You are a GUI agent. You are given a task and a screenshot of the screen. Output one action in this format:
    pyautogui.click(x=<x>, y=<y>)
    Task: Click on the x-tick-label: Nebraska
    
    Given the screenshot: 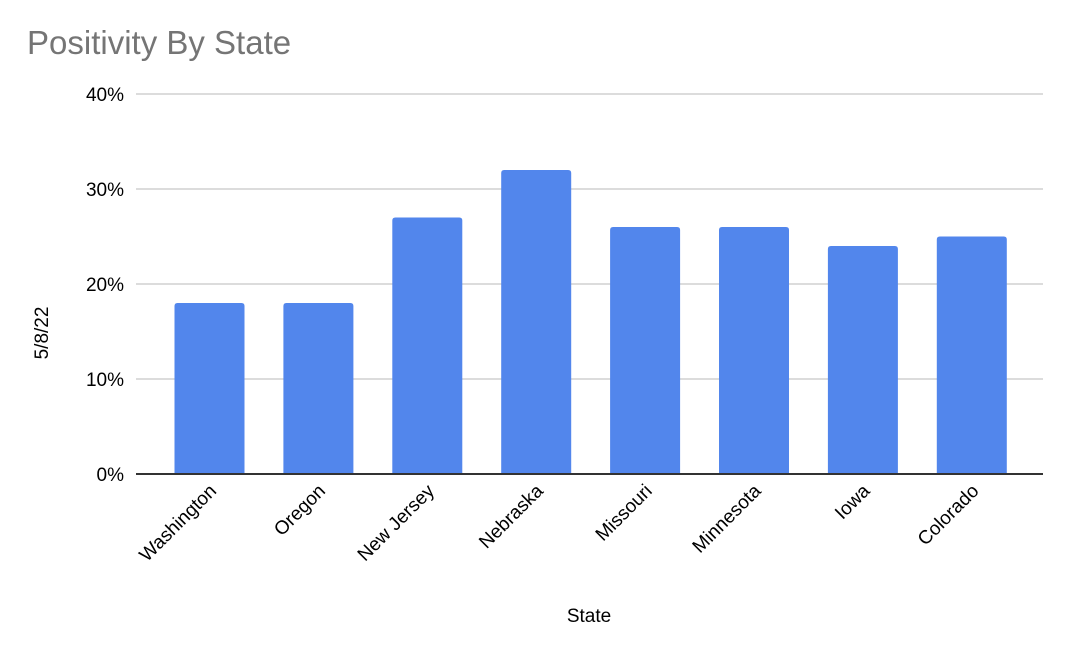 What is the action you would take?
    pyautogui.click(x=511, y=516)
    